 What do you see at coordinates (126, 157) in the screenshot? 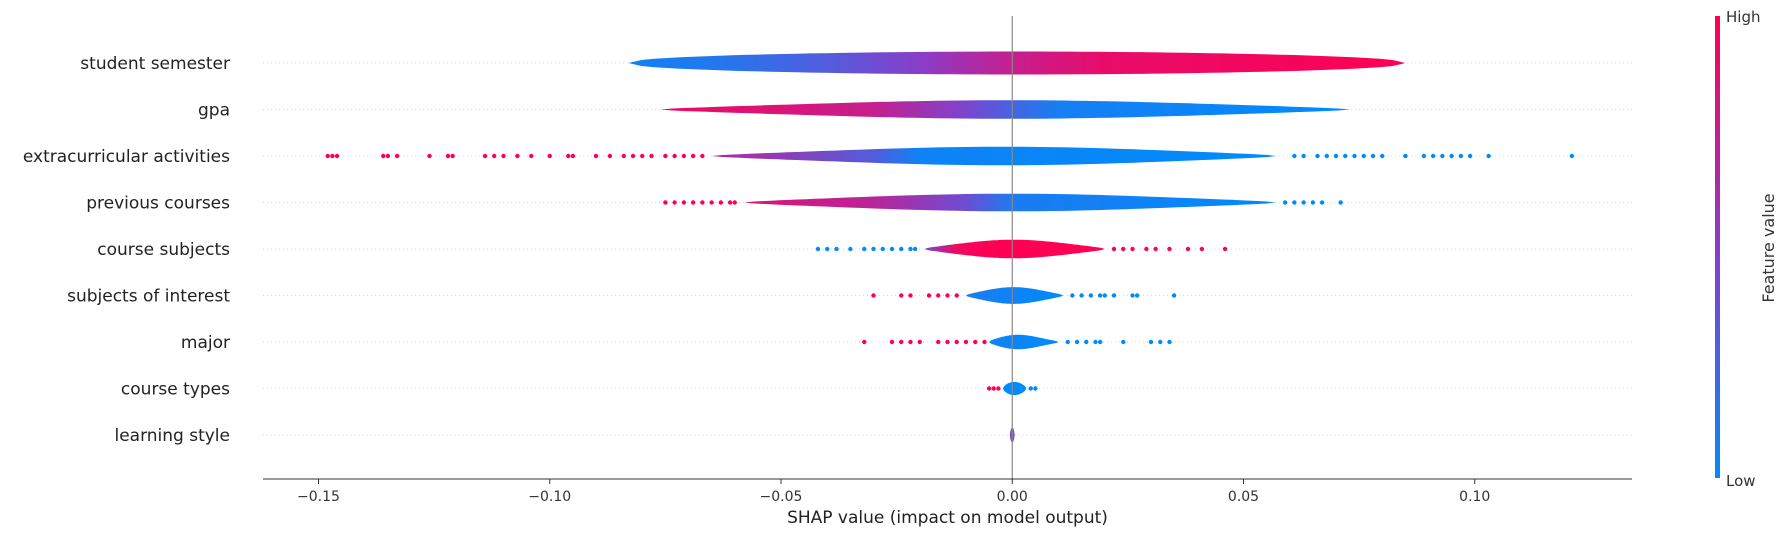
I see `feature-label: extracurricular activities` at bounding box center [126, 157].